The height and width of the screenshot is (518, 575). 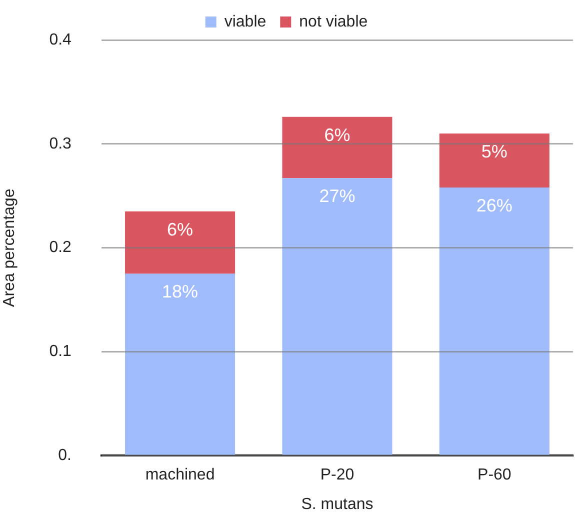 What do you see at coordinates (9, 247) in the screenshot?
I see `y-axis-title: Area percentage` at bounding box center [9, 247].